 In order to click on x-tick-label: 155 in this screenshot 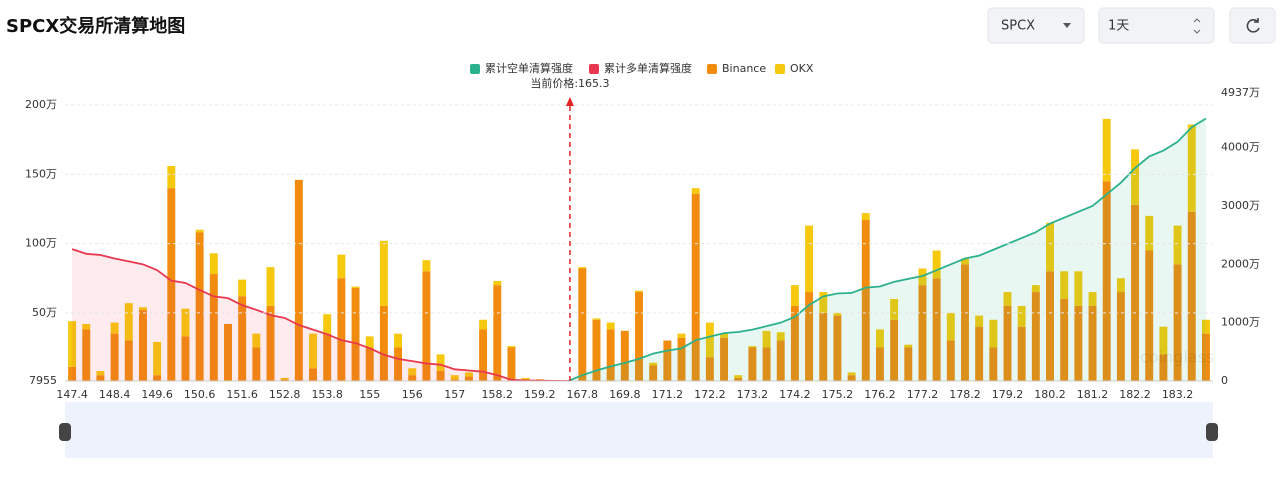, I will do `click(369, 394)`.